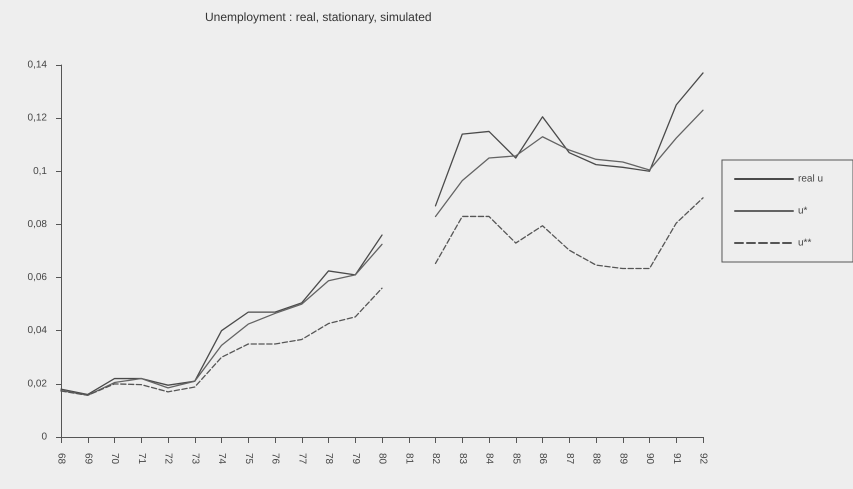 The height and width of the screenshot is (489, 853). What do you see at coordinates (40, 171) in the screenshot?
I see `y-tick-label: 0,1` at bounding box center [40, 171].